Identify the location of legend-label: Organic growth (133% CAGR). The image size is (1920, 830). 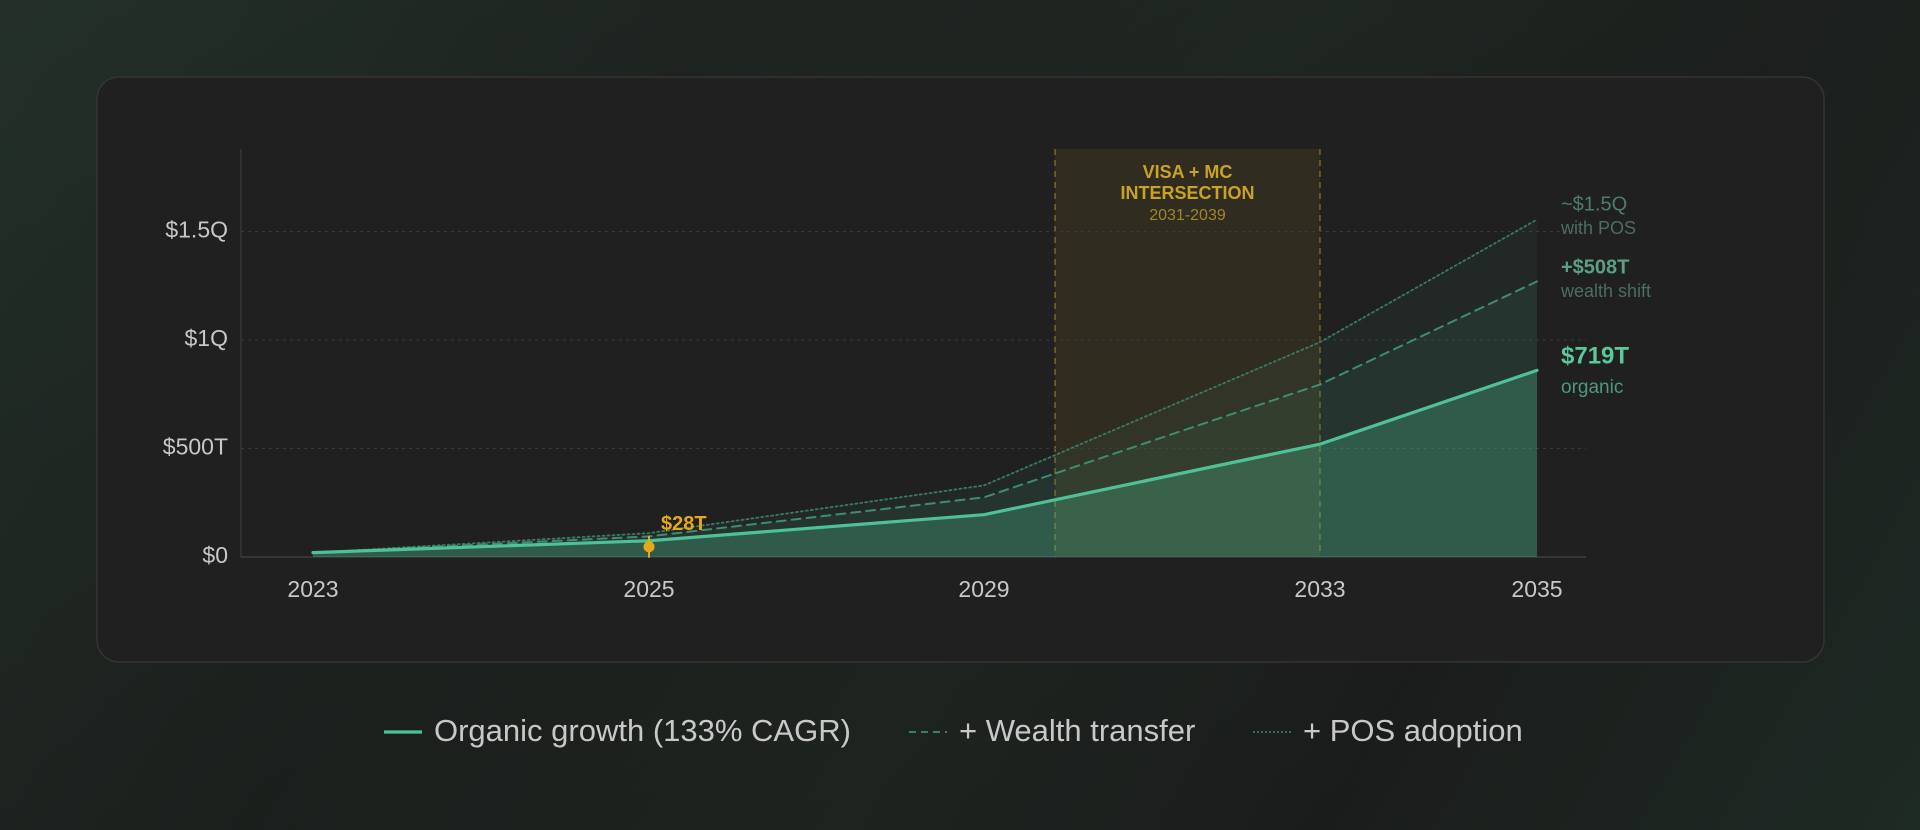
(642, 730).